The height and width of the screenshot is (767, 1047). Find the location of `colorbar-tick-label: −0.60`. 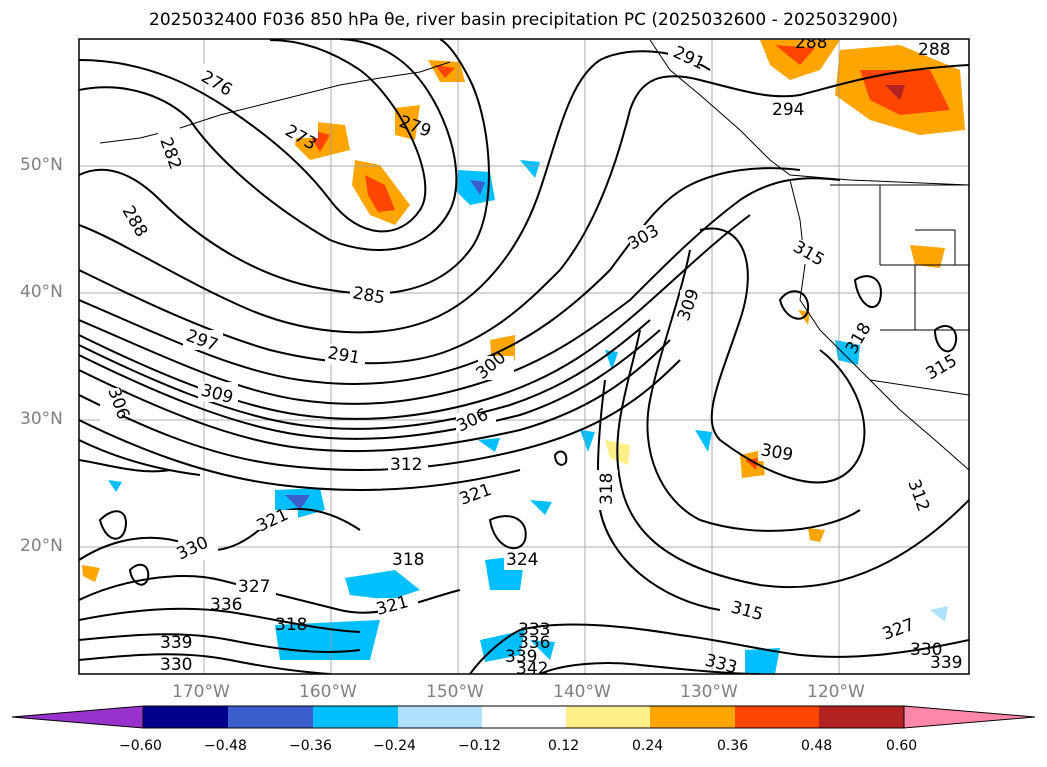

colorbar-tick-label: −0.60 is located at coordinates (140, 746).